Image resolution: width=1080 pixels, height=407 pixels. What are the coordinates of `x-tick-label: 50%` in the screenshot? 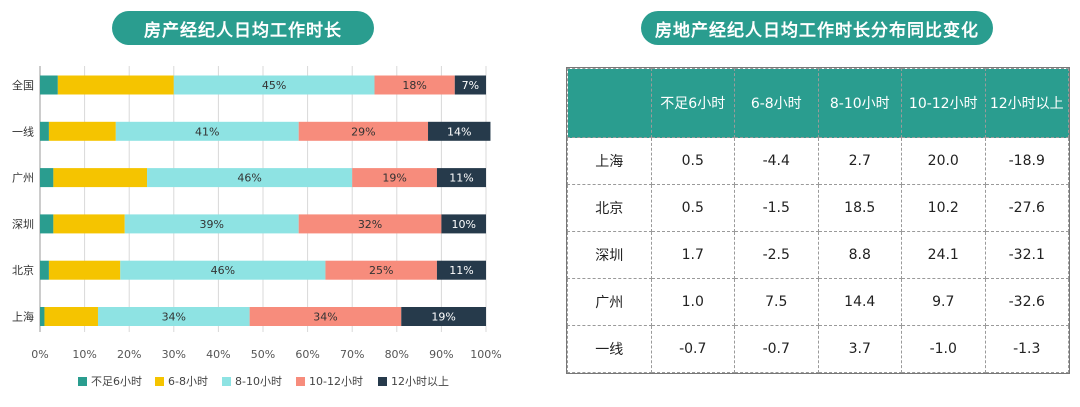 It's located at (263, 354).